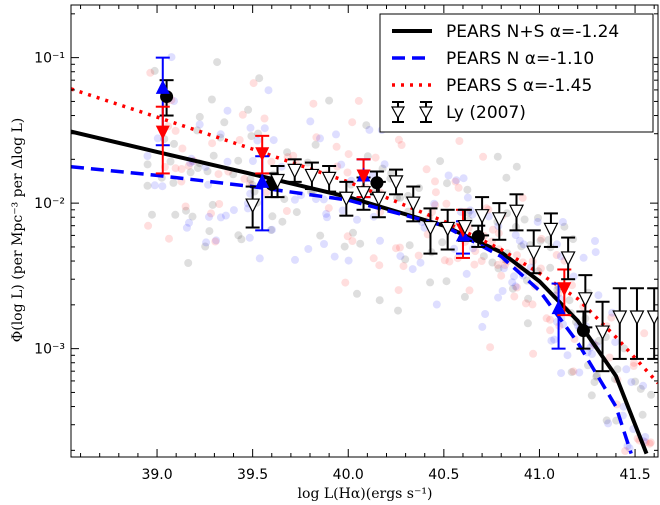  What do you see at coordinates (365, 494) in the screenshot?
I see `x-axis-label: log L(Hα)(ergs s⁻¹)` at bounding box center [365, 494].